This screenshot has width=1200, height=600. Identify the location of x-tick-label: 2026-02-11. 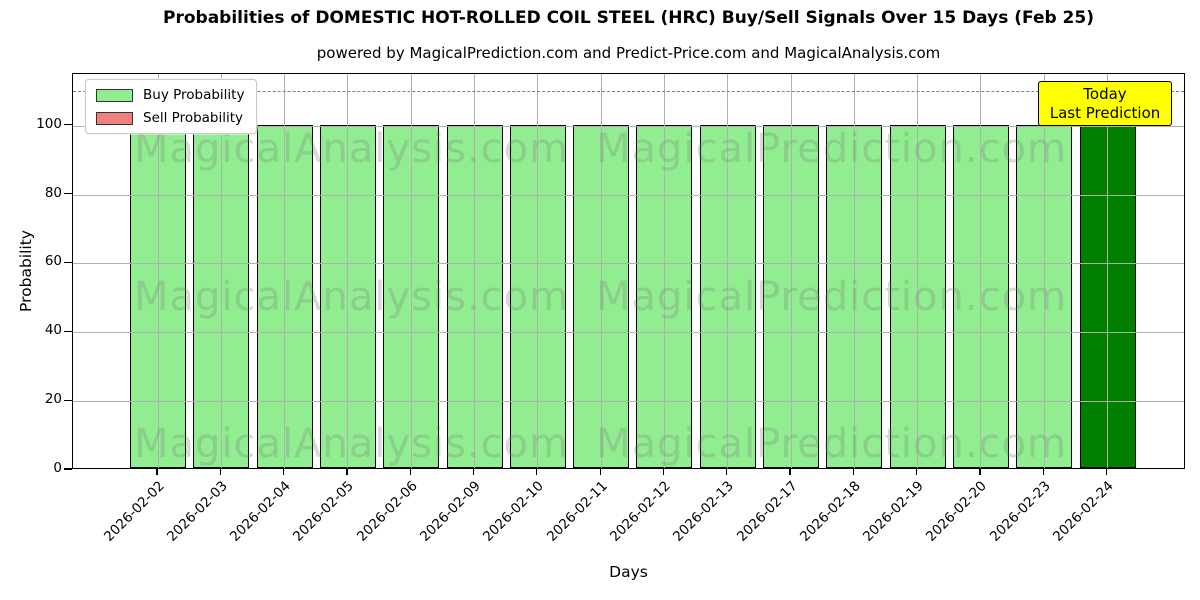
(577, 511).